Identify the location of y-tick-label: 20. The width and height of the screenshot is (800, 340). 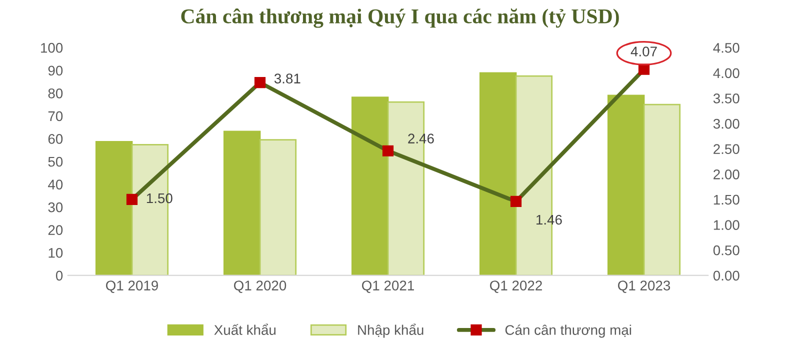
(55, 230).